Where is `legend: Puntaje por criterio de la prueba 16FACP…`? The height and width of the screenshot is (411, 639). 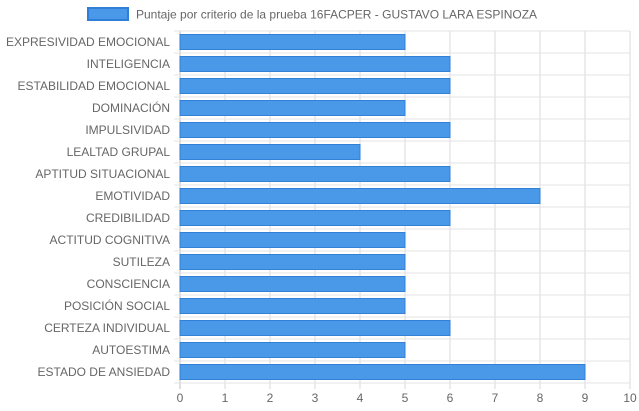
legend: Puntaje por criterio de la prueba 16FACP… is located at coordinates (312, 14).